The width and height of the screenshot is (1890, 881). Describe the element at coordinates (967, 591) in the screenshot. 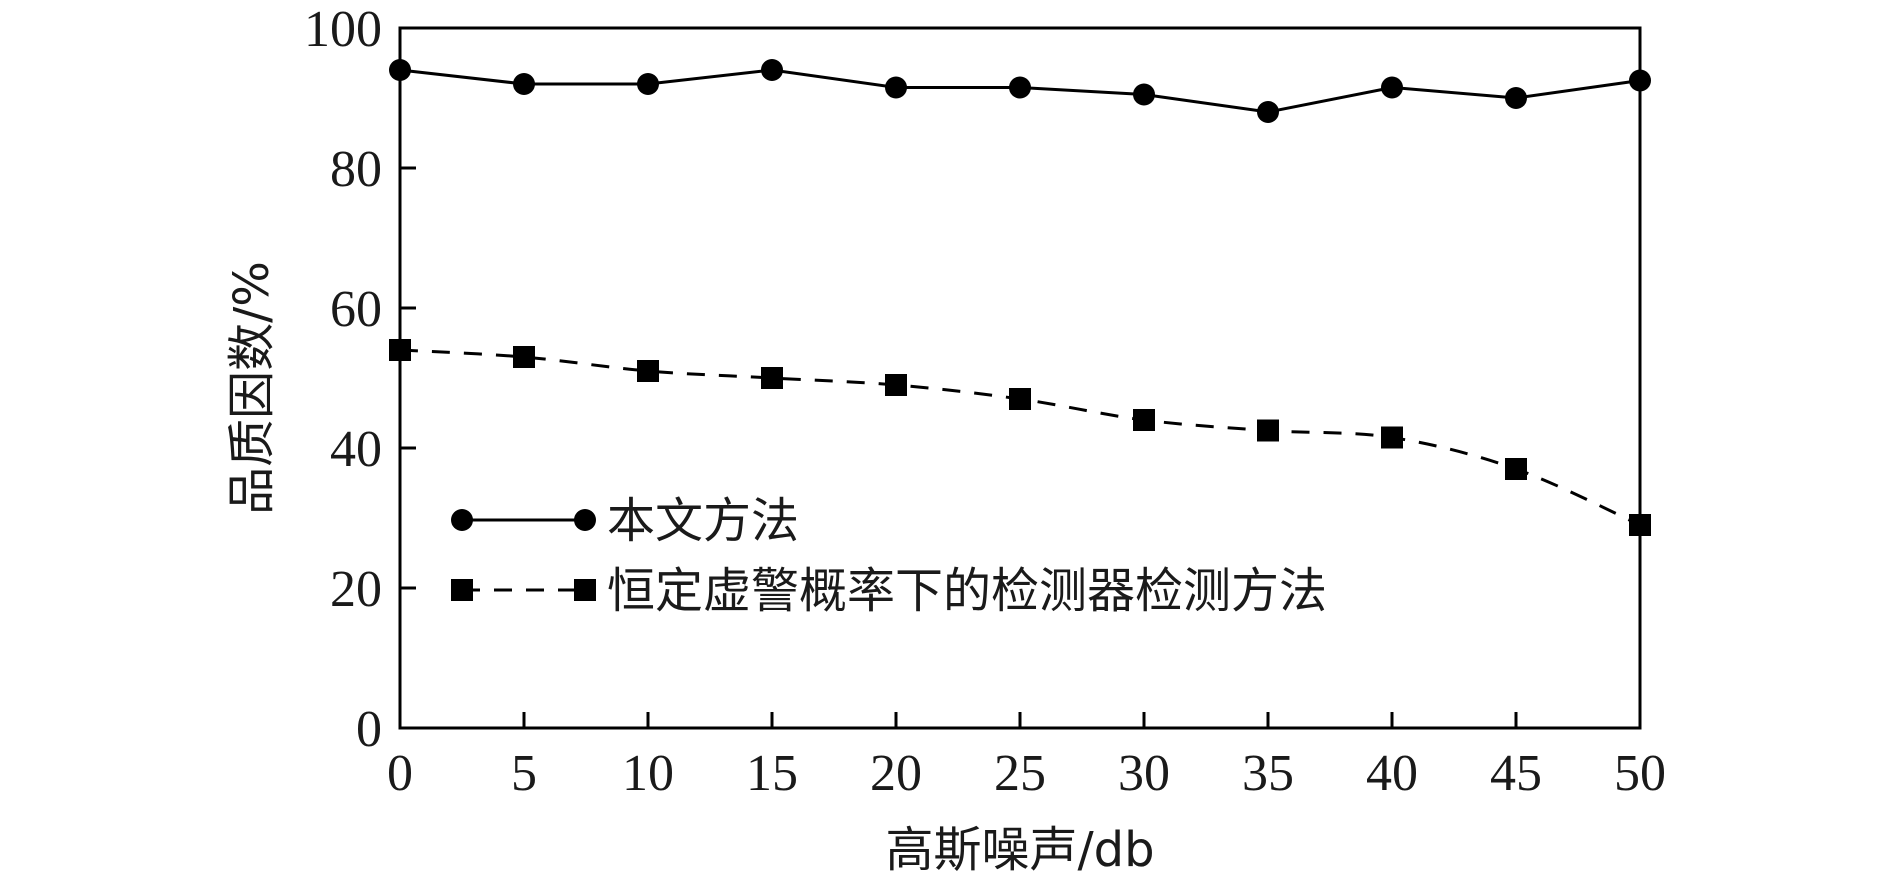

I see `legend-label: 恒定虚警概率下的检测器检测方法` at that location.